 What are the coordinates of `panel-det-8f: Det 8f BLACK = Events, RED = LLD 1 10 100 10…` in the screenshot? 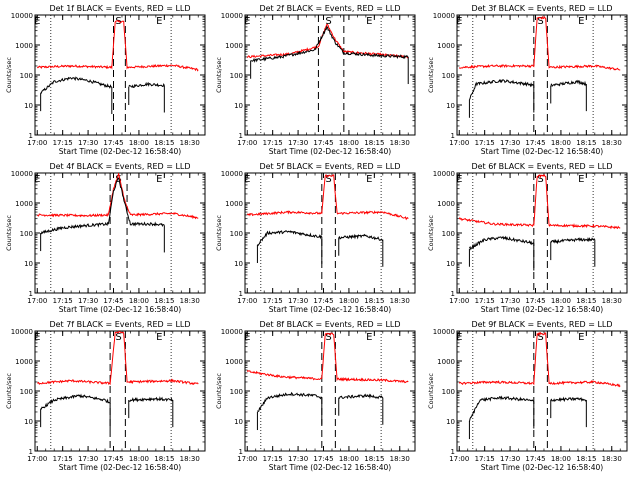 It's located at (315, 396).